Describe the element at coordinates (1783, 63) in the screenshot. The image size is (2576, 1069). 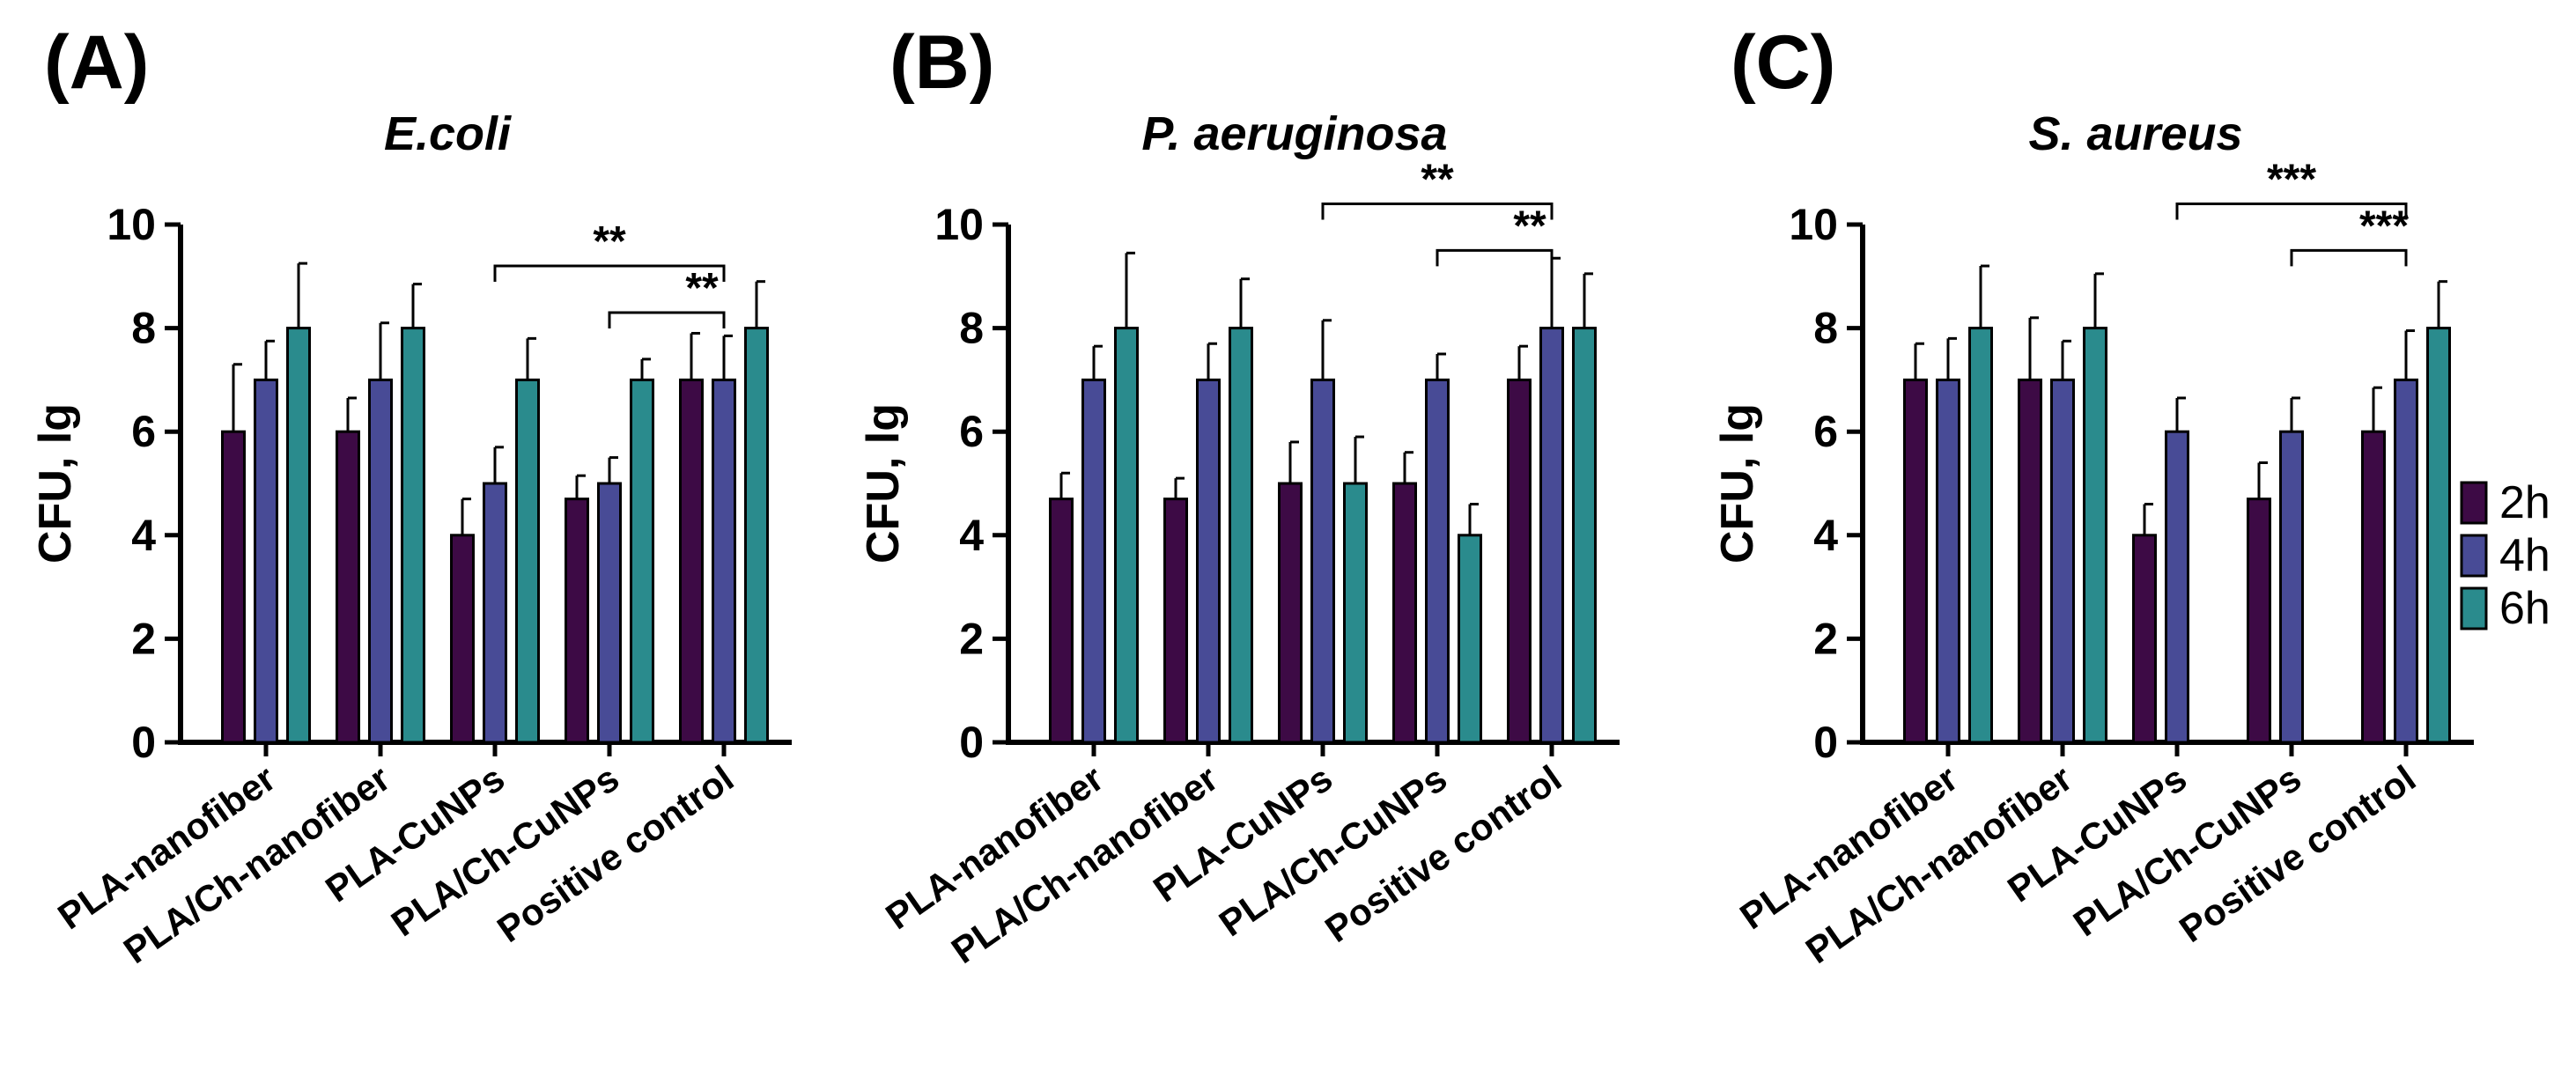
I see `panel-letter: (C)` at that location.